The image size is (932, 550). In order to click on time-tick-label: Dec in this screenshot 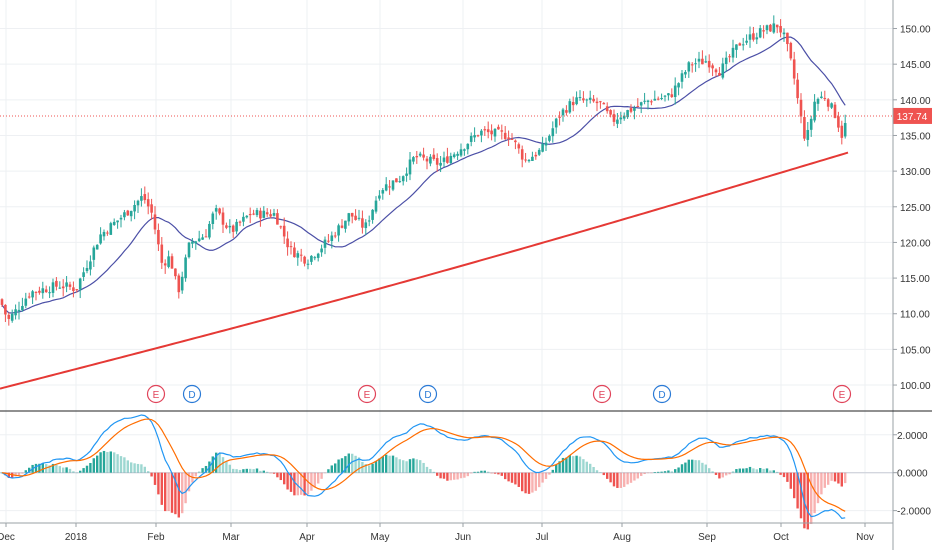, I will do `click(7, 537)`.